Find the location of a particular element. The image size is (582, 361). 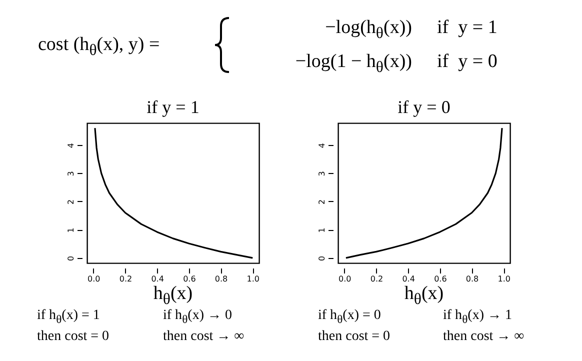

chart-title: if y = 0 is located at coordinates (424, 107).